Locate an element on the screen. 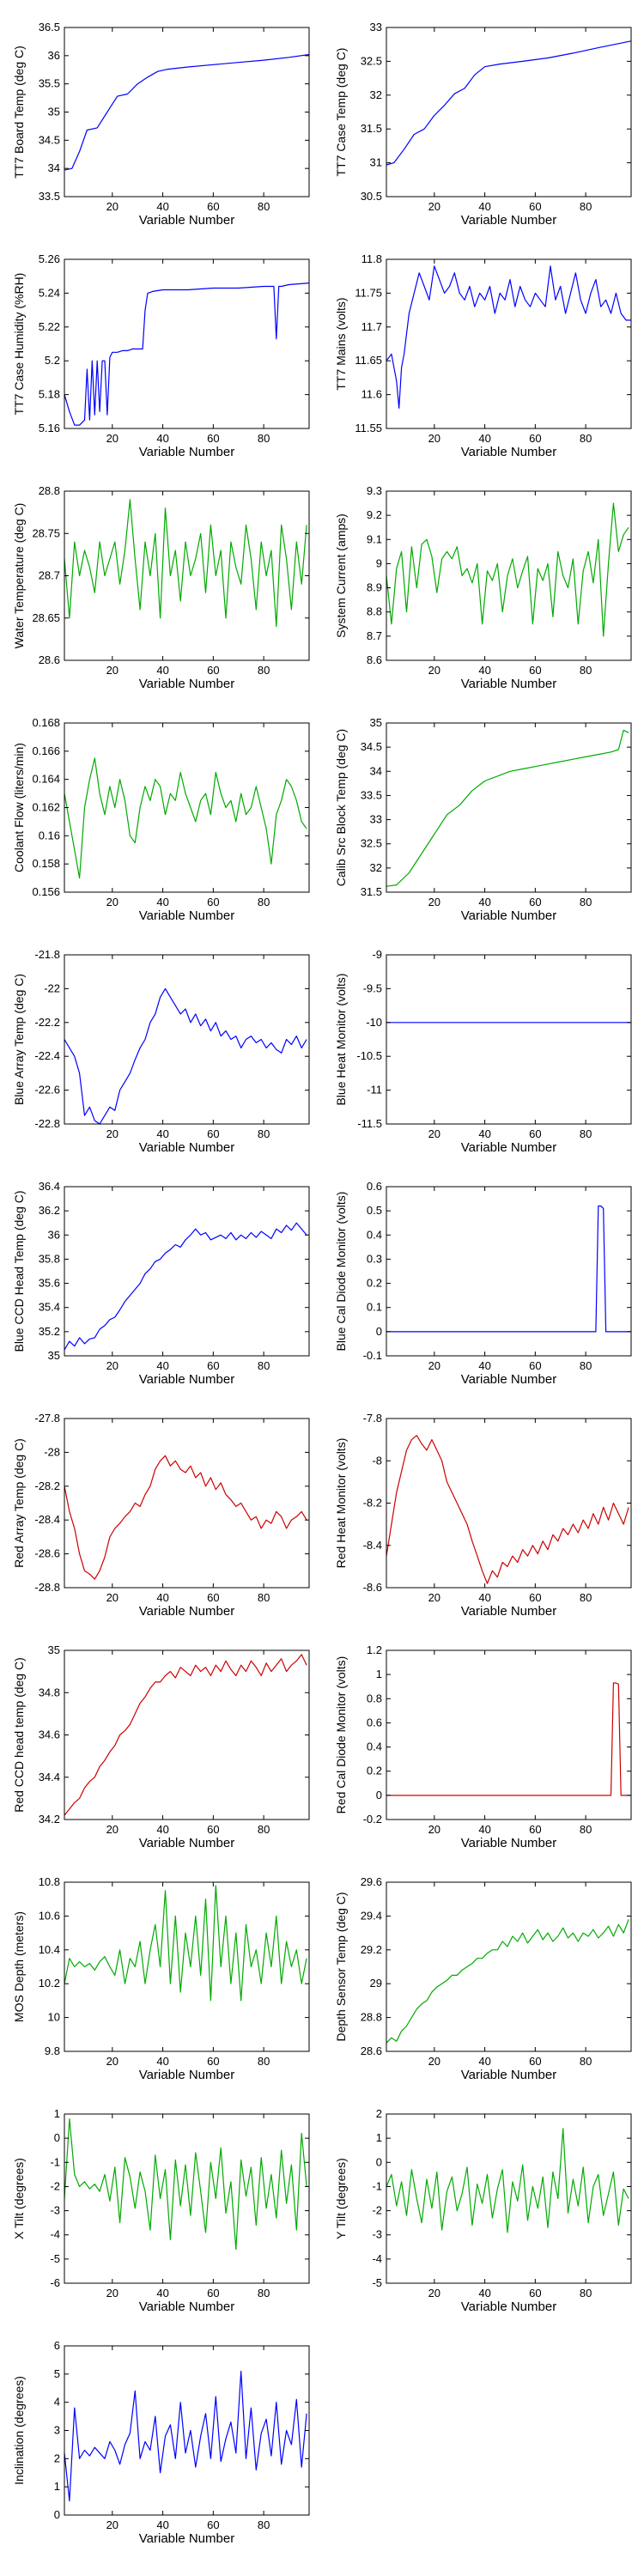 The image size is (644, 2576). y-tick-label: 9 is located at coordinates (379, 563).